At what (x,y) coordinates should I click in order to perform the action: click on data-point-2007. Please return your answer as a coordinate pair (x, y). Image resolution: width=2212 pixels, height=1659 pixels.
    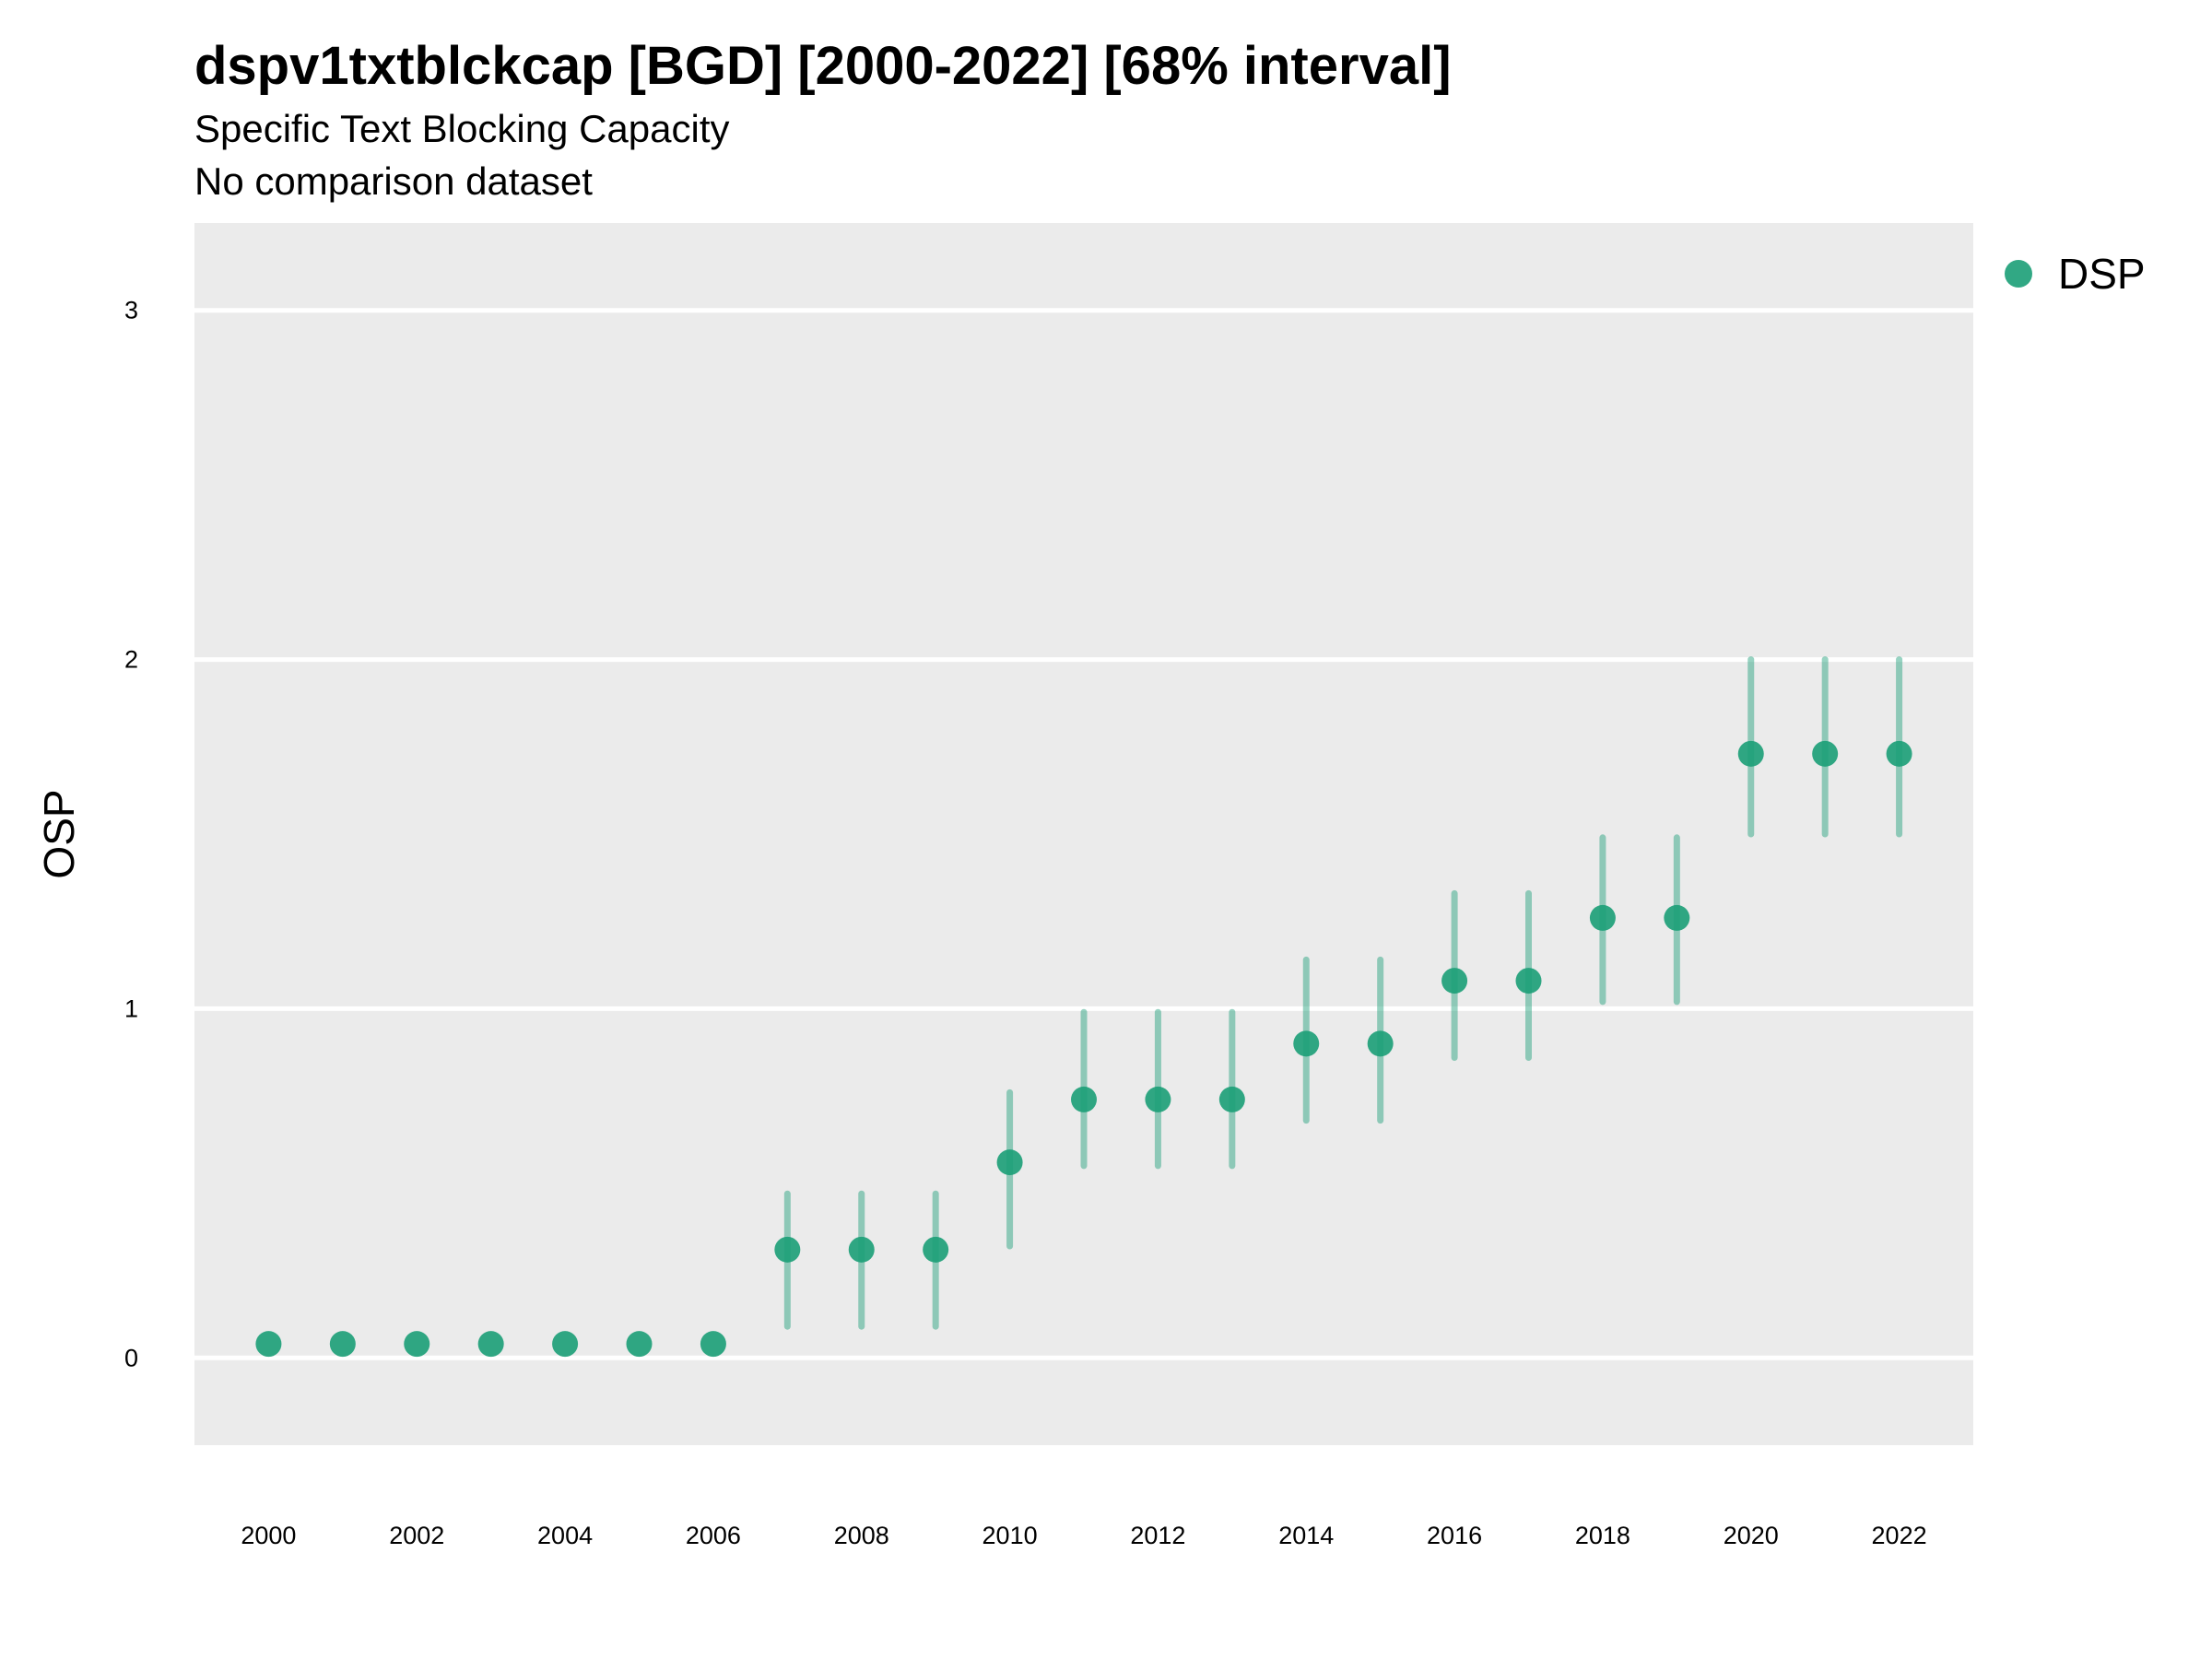
    Looking at the image, I should click on (787, 1249).